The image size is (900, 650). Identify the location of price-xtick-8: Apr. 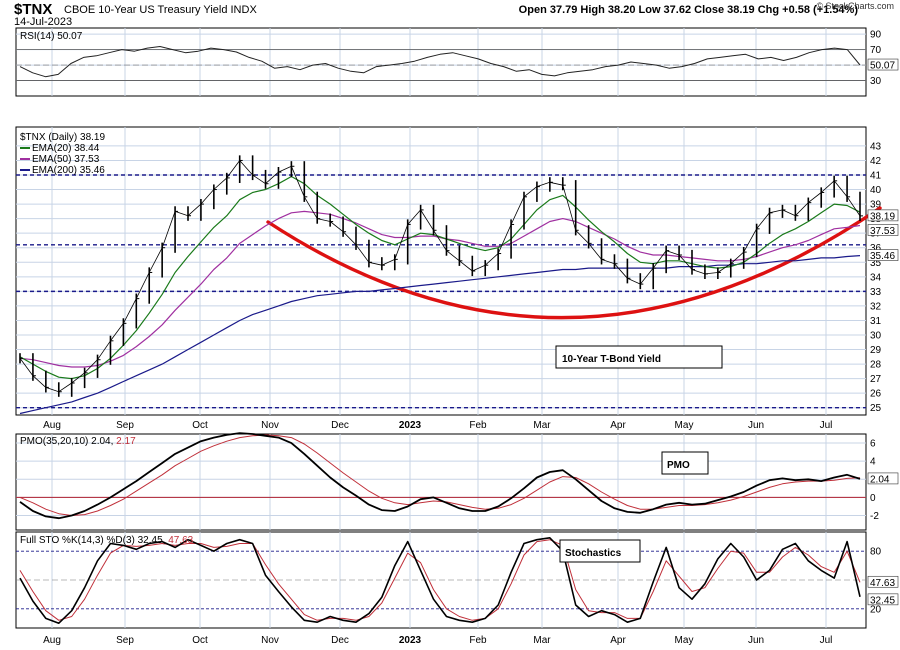
(618, 425).